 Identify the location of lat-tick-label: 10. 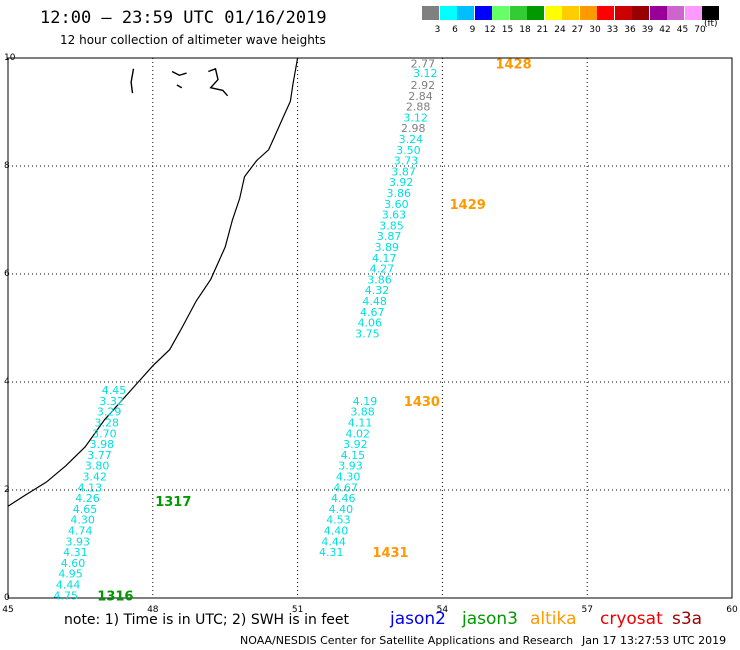
(10, 58).